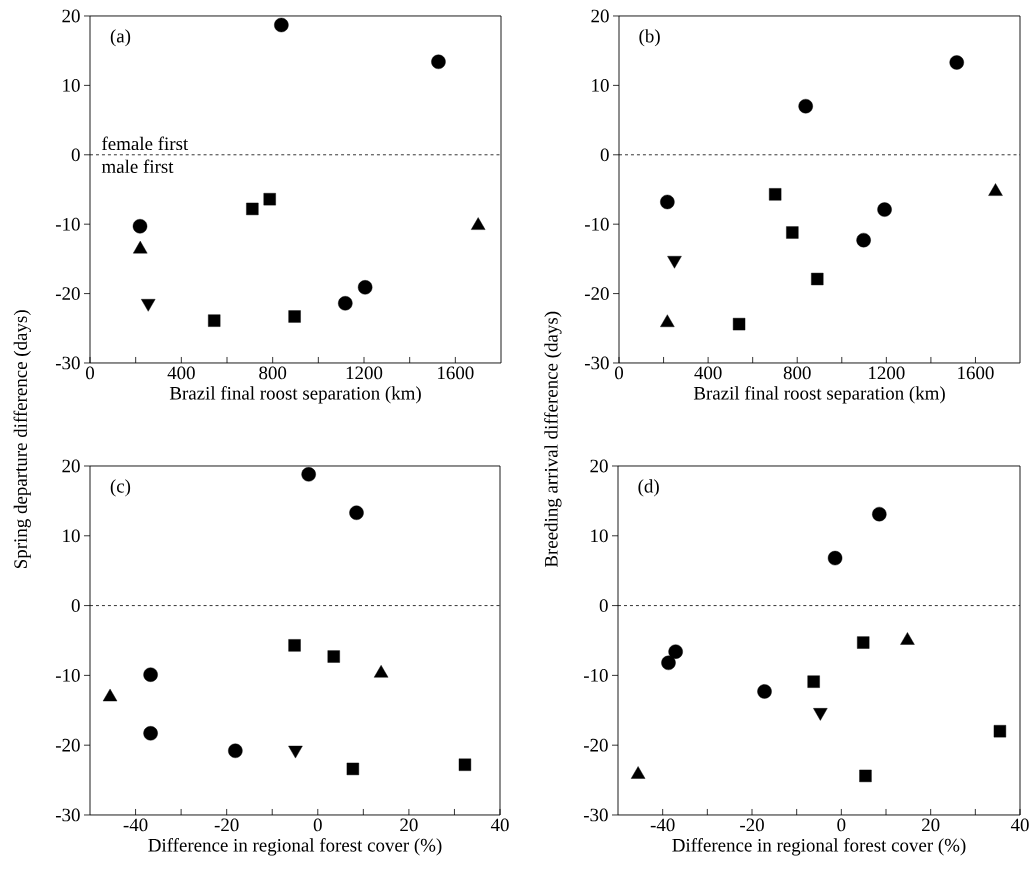 This screenshot has width=1034, height=878. What do you see at coordinates (553, 439) in the screenshot?
I see `y-axis-title: Breeding arrival difference (days)` at bounding box center [553, 439].